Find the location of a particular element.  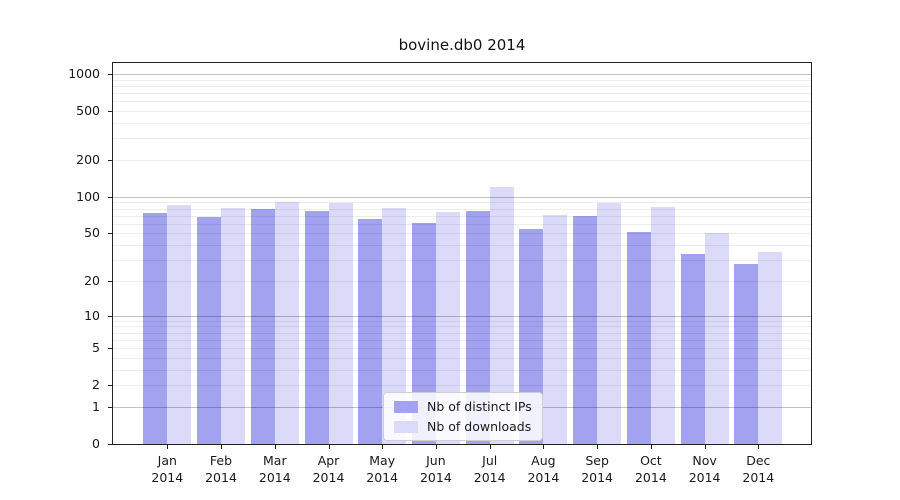

bar-distinct-ips-apr is located at coordinates (316, 327).